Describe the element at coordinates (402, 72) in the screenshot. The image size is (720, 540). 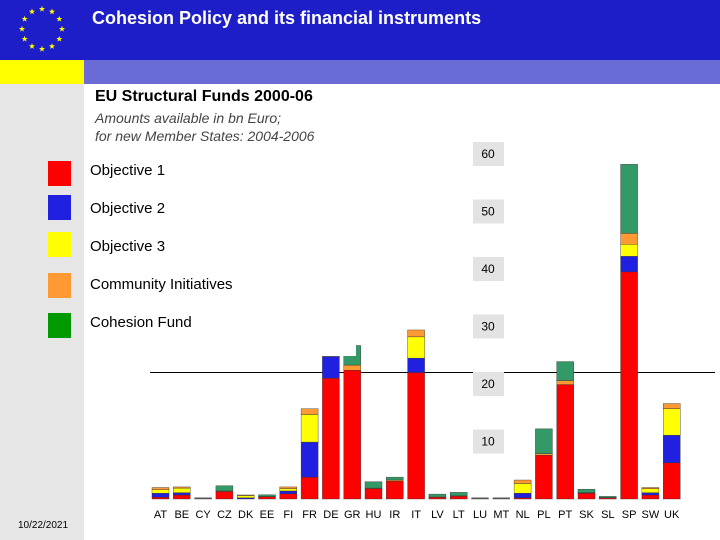
I see `header-accent-band` at that location.